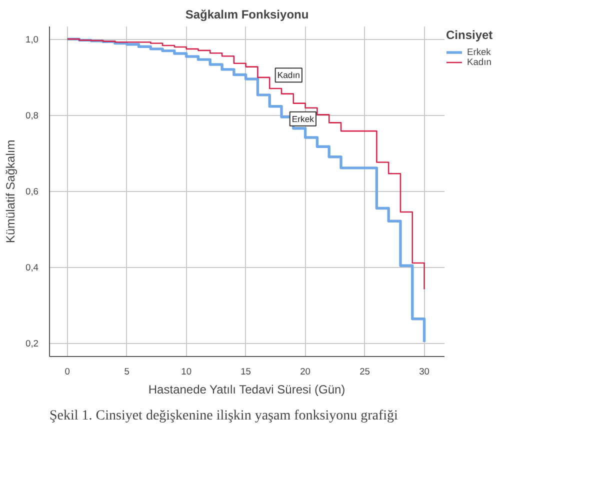 Image resolution: width=592 pixels, height=504 pixels. Describe the element at coordinates (365, 371) in the screenshot. I see `x-tick-label: 25` at that location.